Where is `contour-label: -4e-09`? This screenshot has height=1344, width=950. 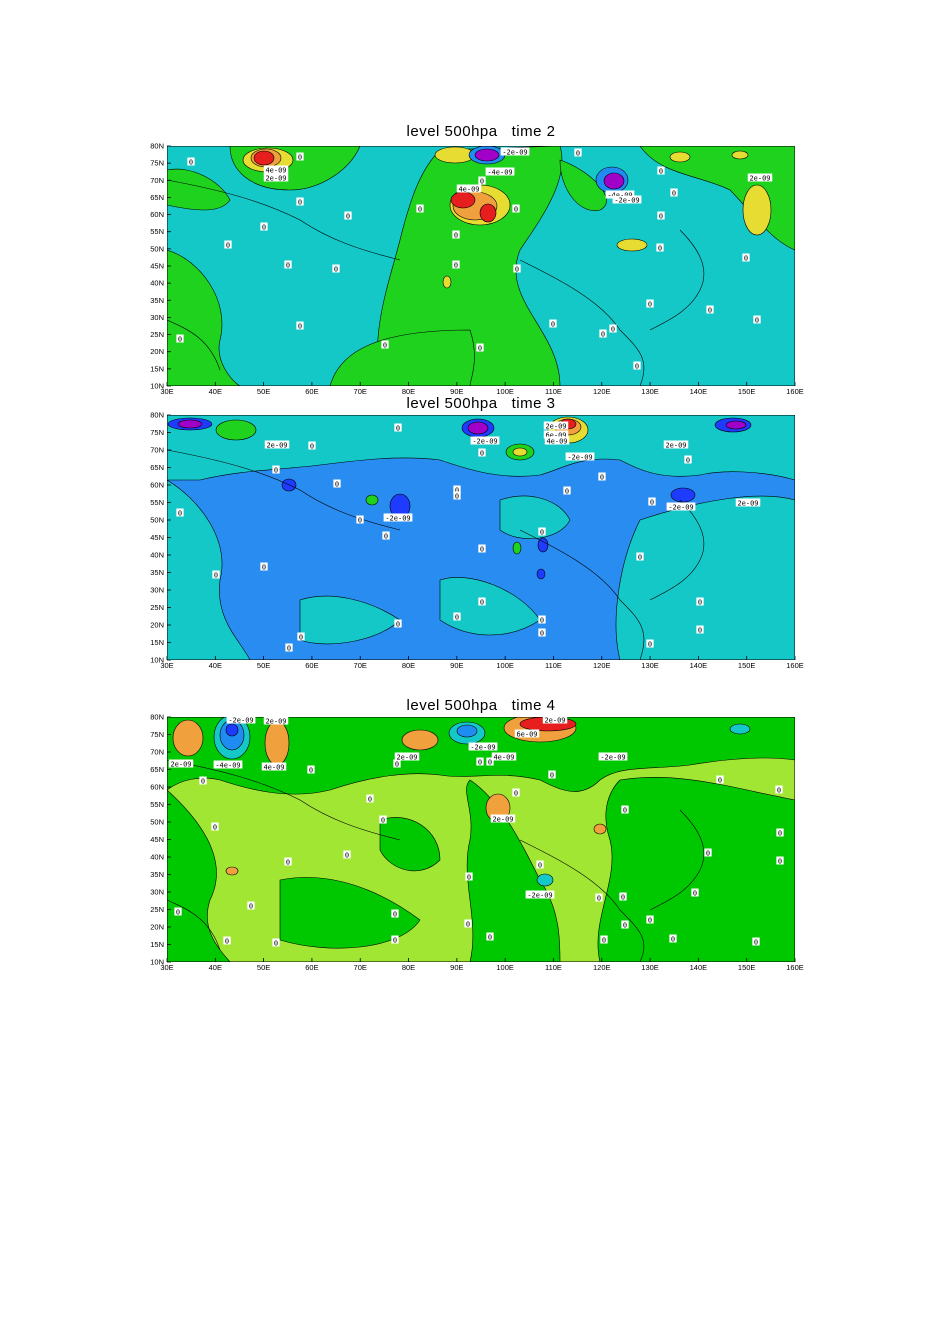 contour-label: -4e-09 is located at coordinates (228, 765).